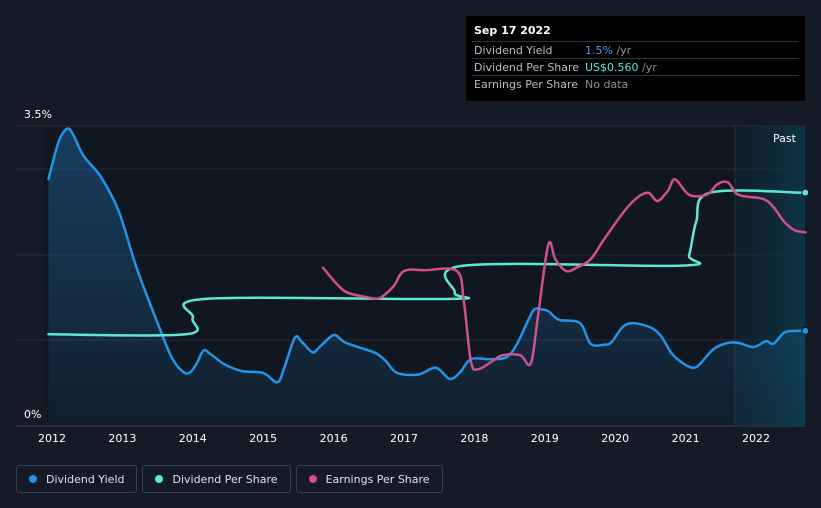  What do you see at coordinates (52, 438) in the screenshot?
I see `x-tick-label: 2012` at bounding box center [52, 438].